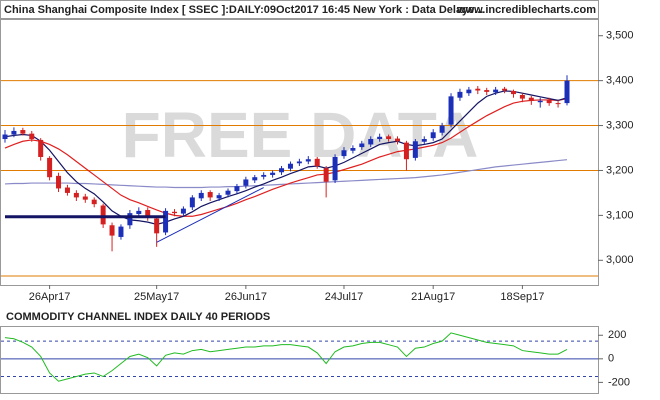 This screenshot has height=400, width=660. Describe the element at coordinates (138, 317) in the screenshot. I see `cci-title: COMMODITY CHANNEL INDEX DAILY 40 PERIODS` at that location.